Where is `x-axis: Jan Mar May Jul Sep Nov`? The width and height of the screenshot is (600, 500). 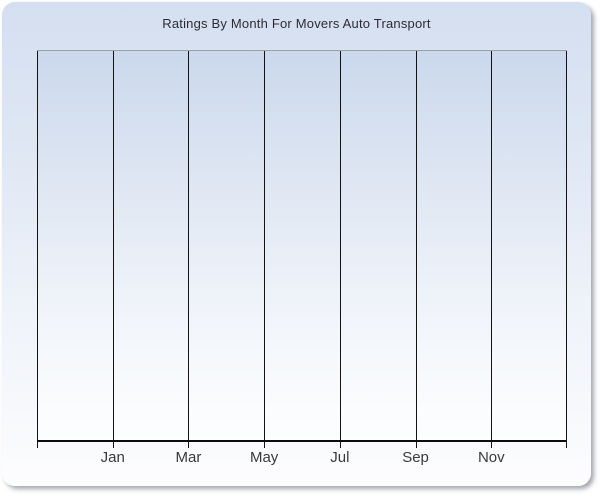
x-axis: Jan Mar May Jul Sep Nov is located at coordinates (302, 457).